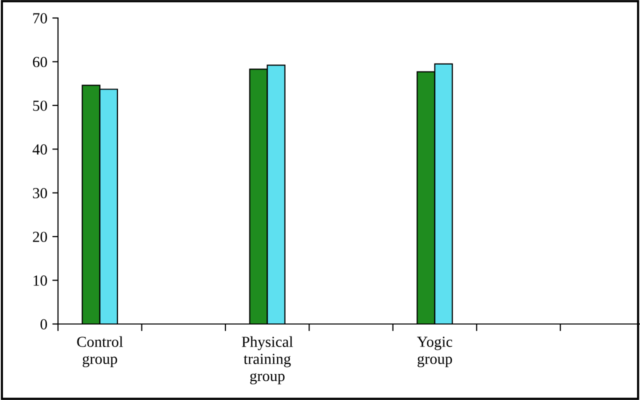 This screenshot has height=400, width=640. Describe the element at coordinates (39, 237) in the screenshot. I see `y-tick-label: 20` at that location.